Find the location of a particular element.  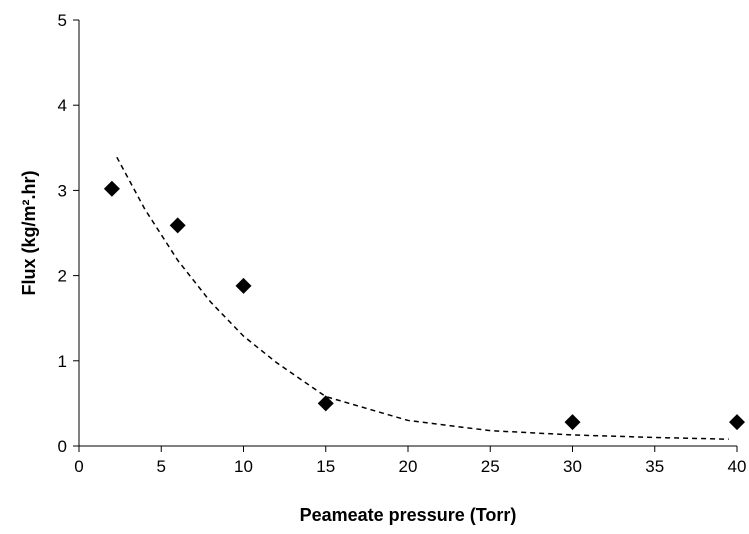

x-tick-label: 30 is located at coordinates (572, 466).